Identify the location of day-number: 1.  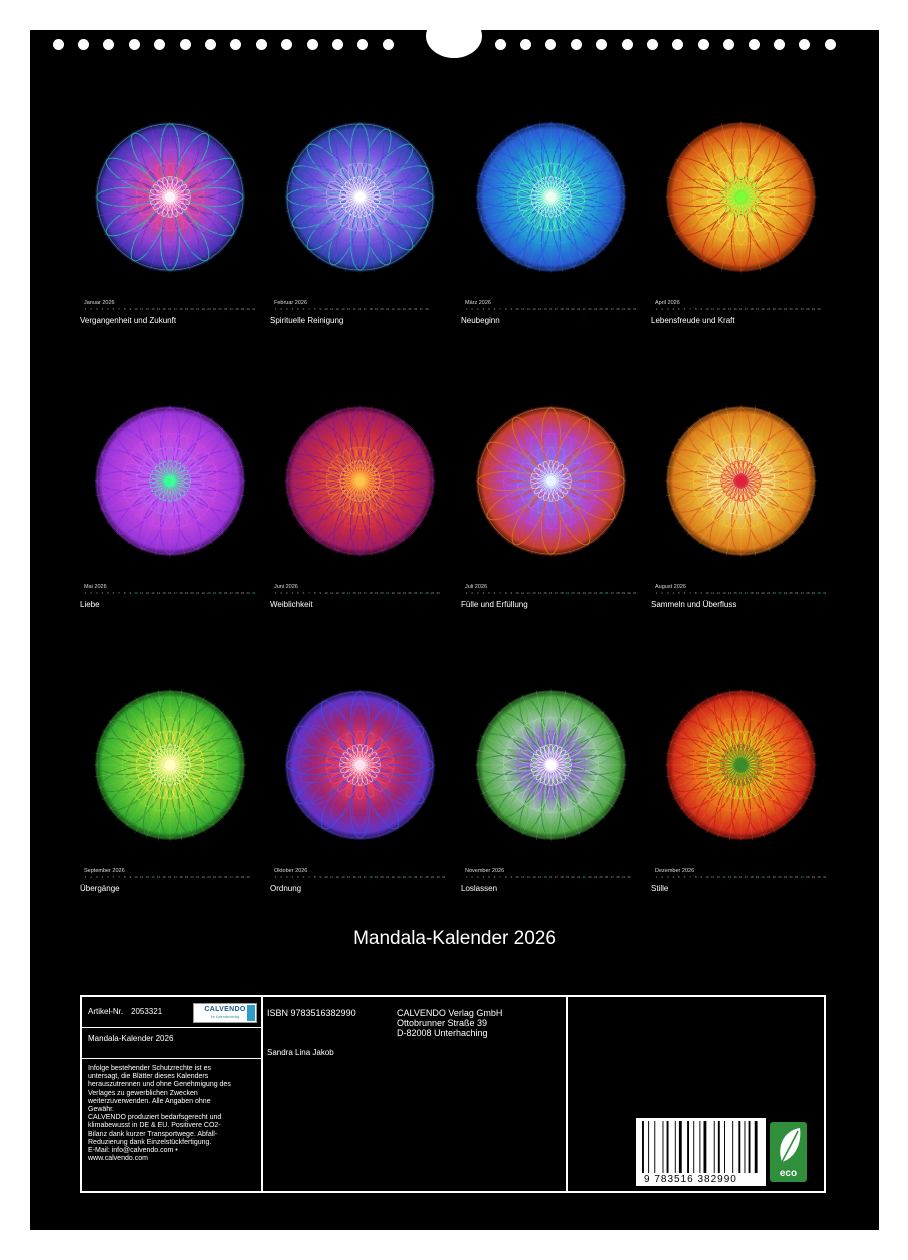
(466, 593).